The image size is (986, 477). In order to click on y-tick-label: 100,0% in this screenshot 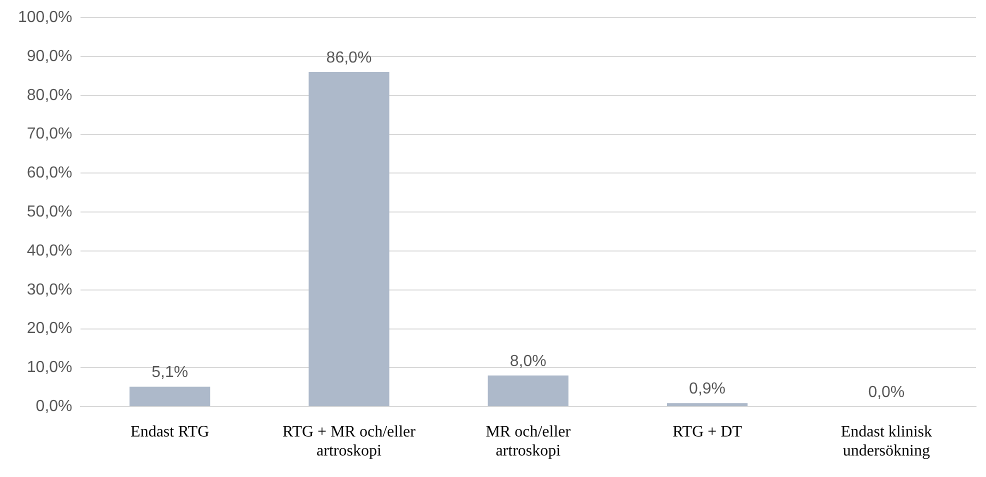, I will do `click(45, 17)`.